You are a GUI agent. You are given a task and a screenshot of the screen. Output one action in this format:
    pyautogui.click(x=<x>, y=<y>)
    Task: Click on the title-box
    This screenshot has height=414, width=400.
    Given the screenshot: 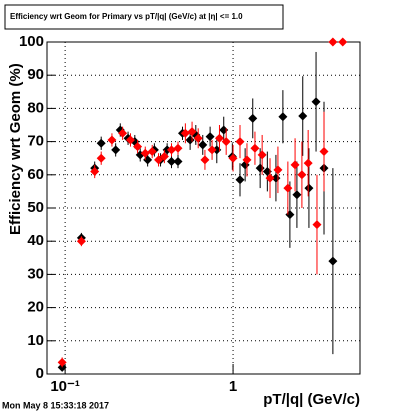 What is the action you would take?
    pyautogui.click(x=144, y=17)
    